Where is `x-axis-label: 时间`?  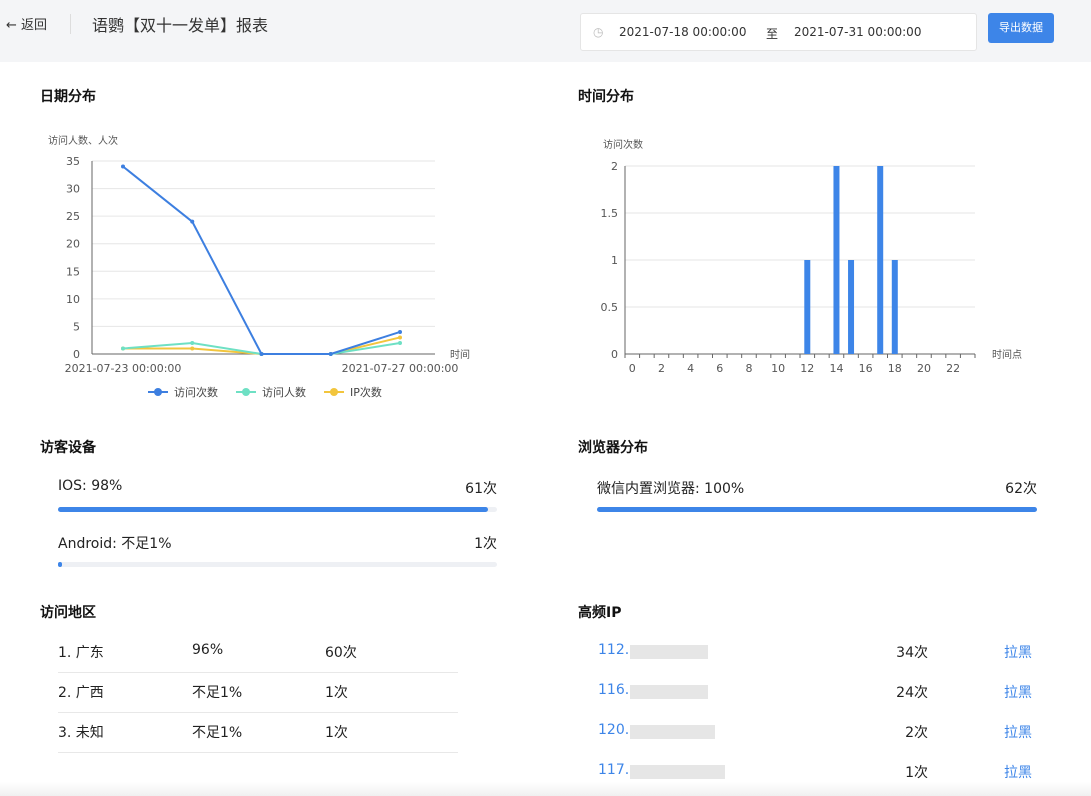
x-axis-label: 时间 is located at coordinates (460, 354).